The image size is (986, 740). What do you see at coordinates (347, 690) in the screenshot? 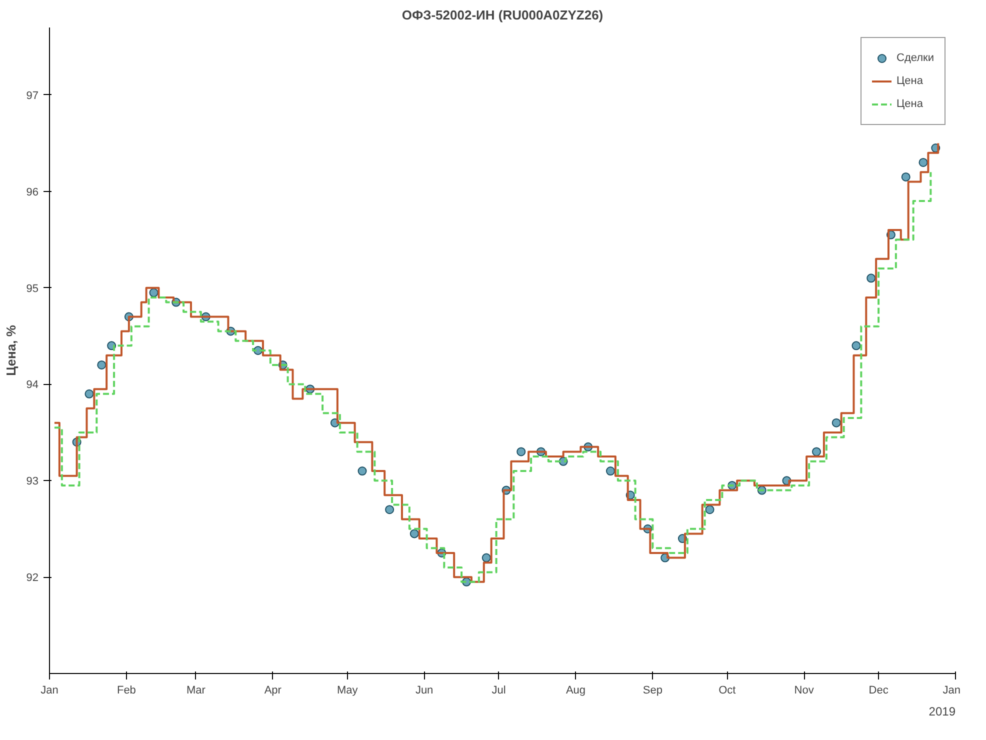
I see `x-tick-label: May` at bounding box center [347, 690].